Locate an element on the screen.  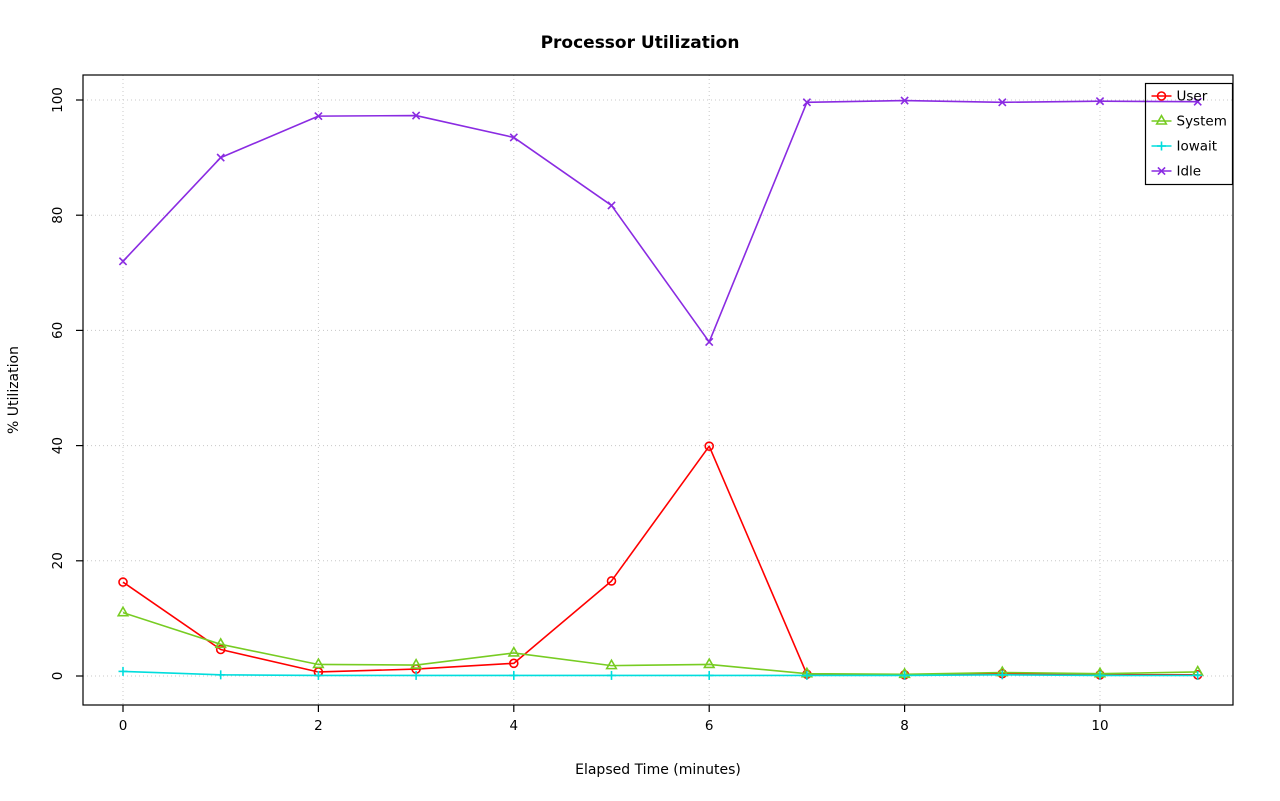
y-axis-title: % Utilization is located at coordinates (14, 390).